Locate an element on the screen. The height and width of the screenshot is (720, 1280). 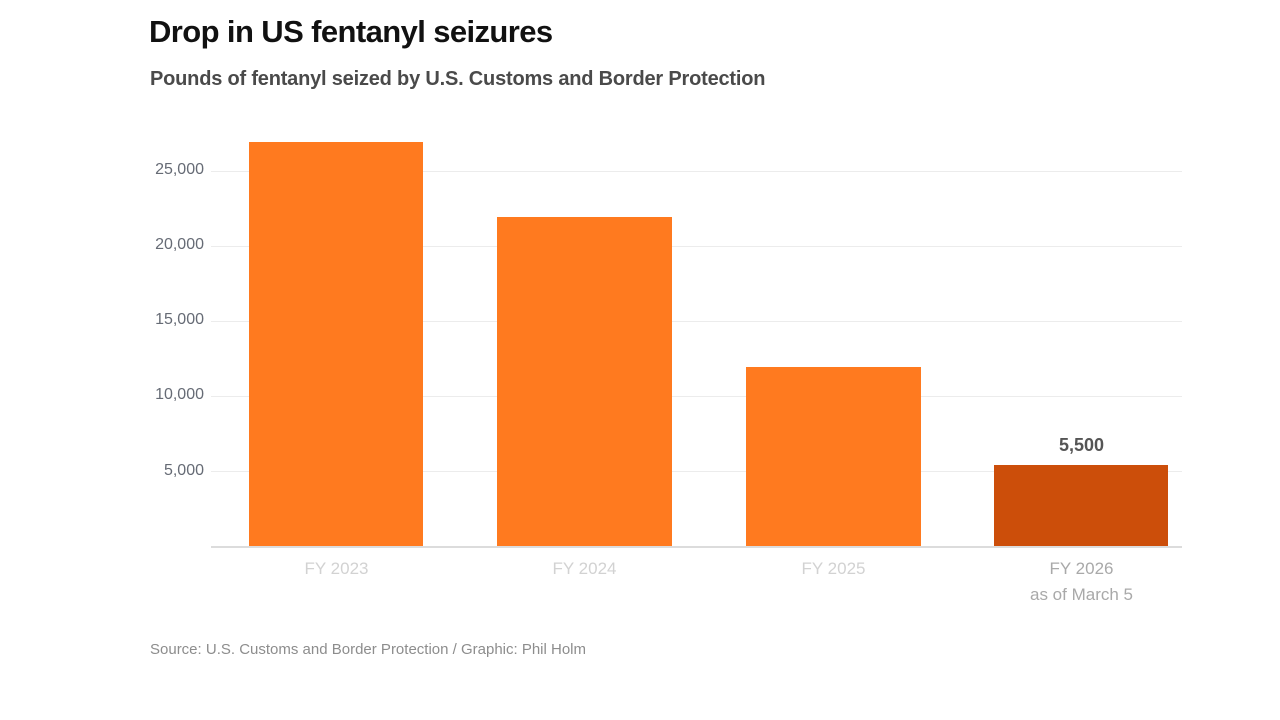
chart-title: Drop in US fentanyl seizures is located at coordinates (351, 31).